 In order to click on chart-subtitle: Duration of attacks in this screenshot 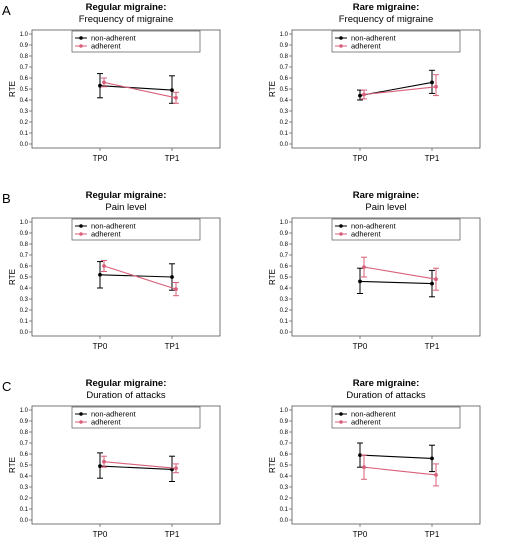, I will do `click(385, 395)`.